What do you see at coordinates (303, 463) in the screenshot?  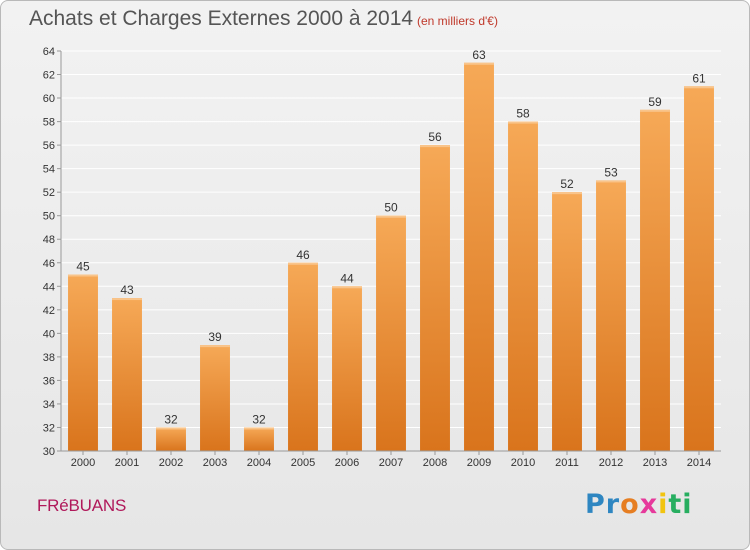 I see `x-tick-label: 2005` at bounding box center [303, 463].